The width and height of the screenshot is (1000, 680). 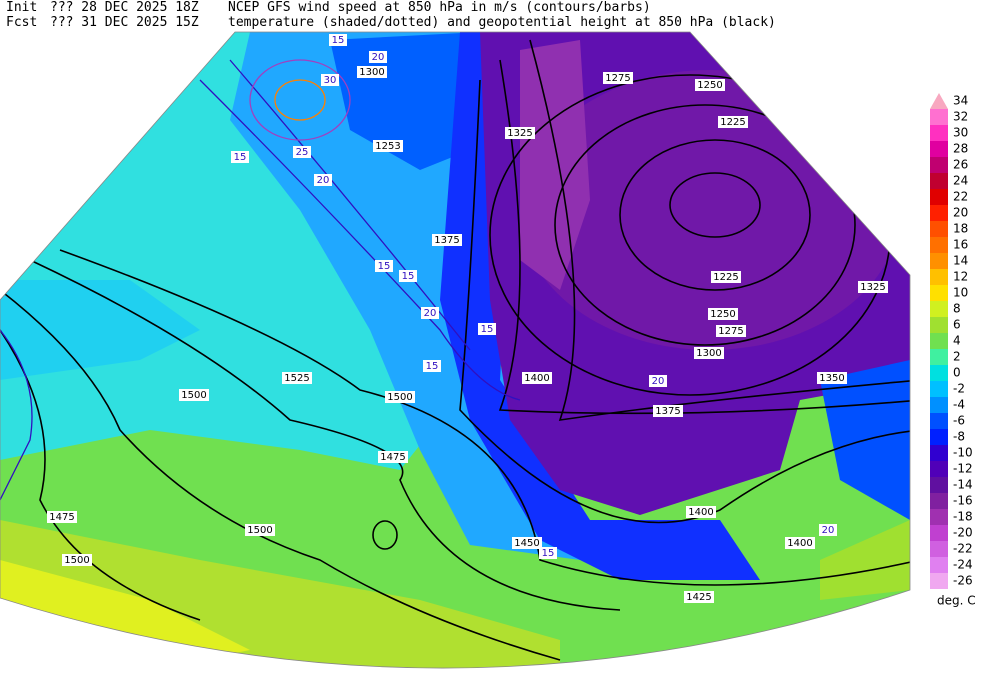 What do you see at coordinates (21, 22) in the screenshot?
I see `fcst-label: Fcst` at bounding box center [21, 22].